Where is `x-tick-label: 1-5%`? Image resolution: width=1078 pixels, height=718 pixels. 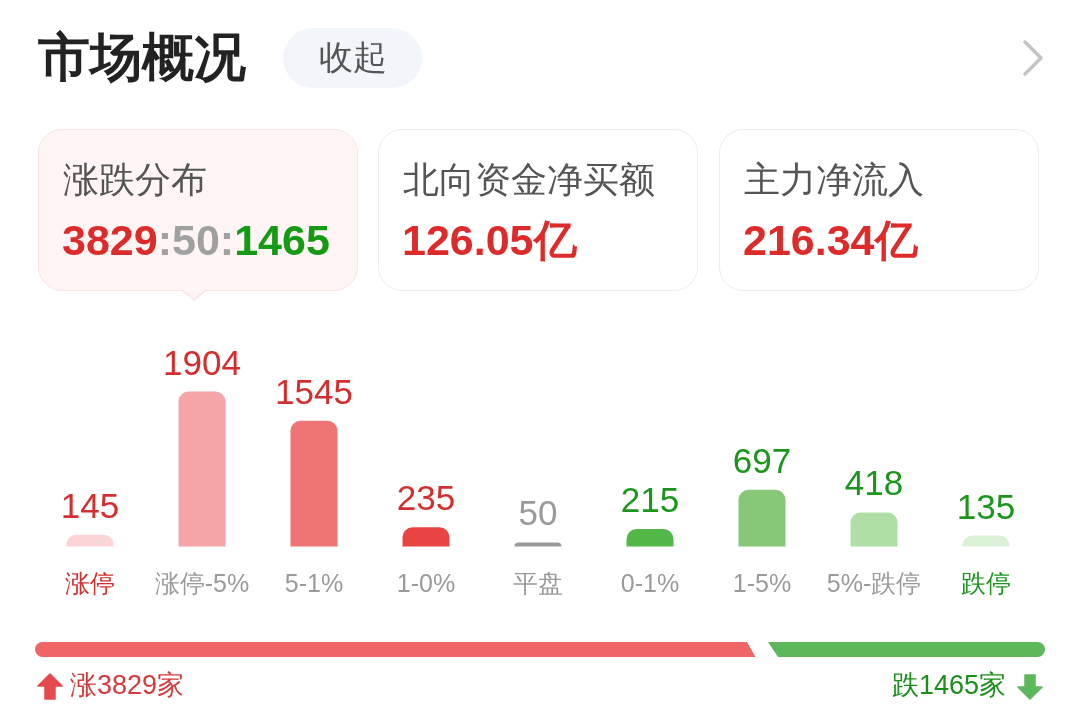
x-tick-label: 1-5% is located at coordinates (762, 583).